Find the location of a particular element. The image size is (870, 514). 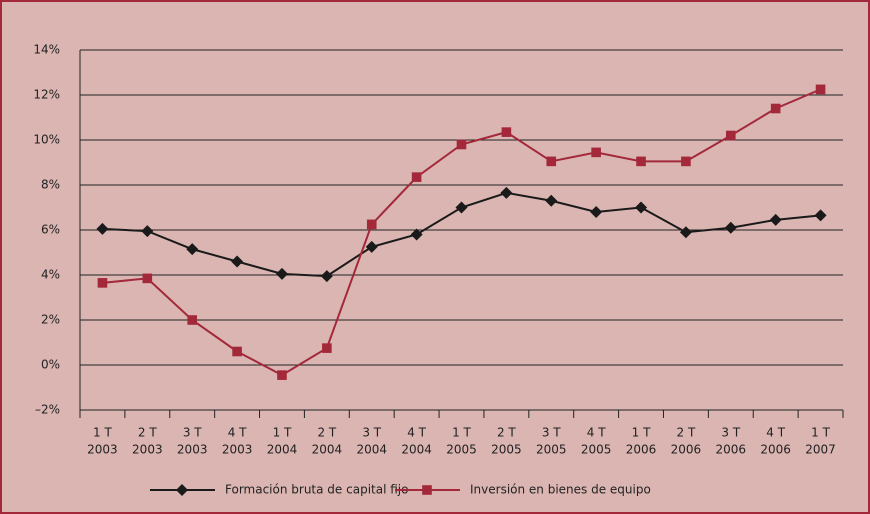

legend-label: Formación bruta de capital fijo is located at coordinates (316, 490).